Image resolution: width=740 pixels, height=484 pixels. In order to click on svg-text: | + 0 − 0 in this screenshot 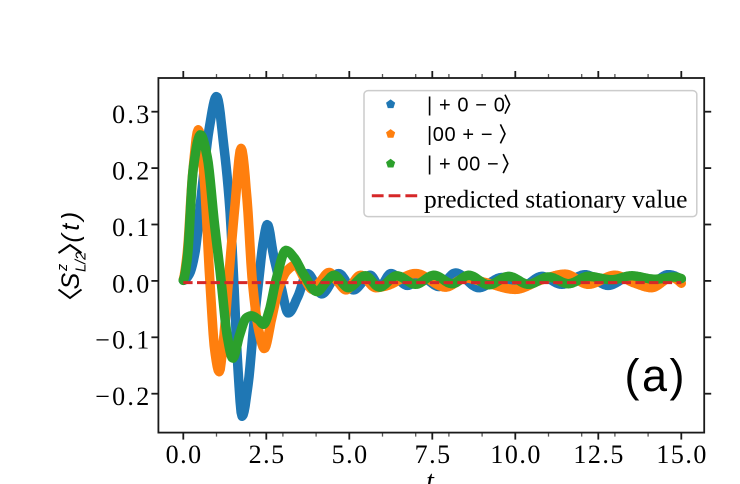, I will do `click(466, 105)`.